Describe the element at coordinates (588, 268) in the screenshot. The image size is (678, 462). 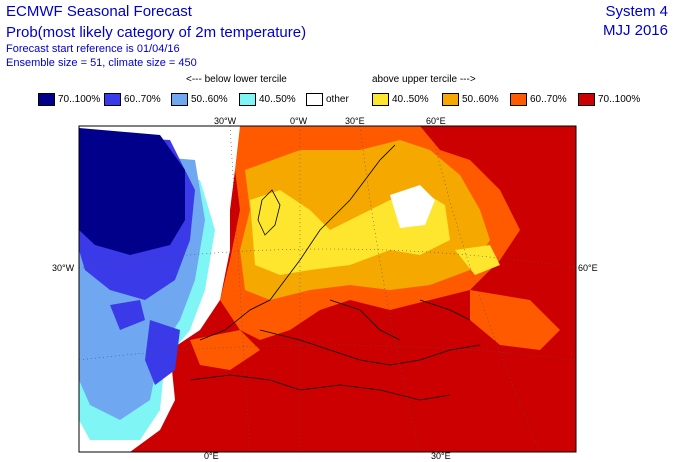
I see `lat-label-right-60e: 60°E` at that location.